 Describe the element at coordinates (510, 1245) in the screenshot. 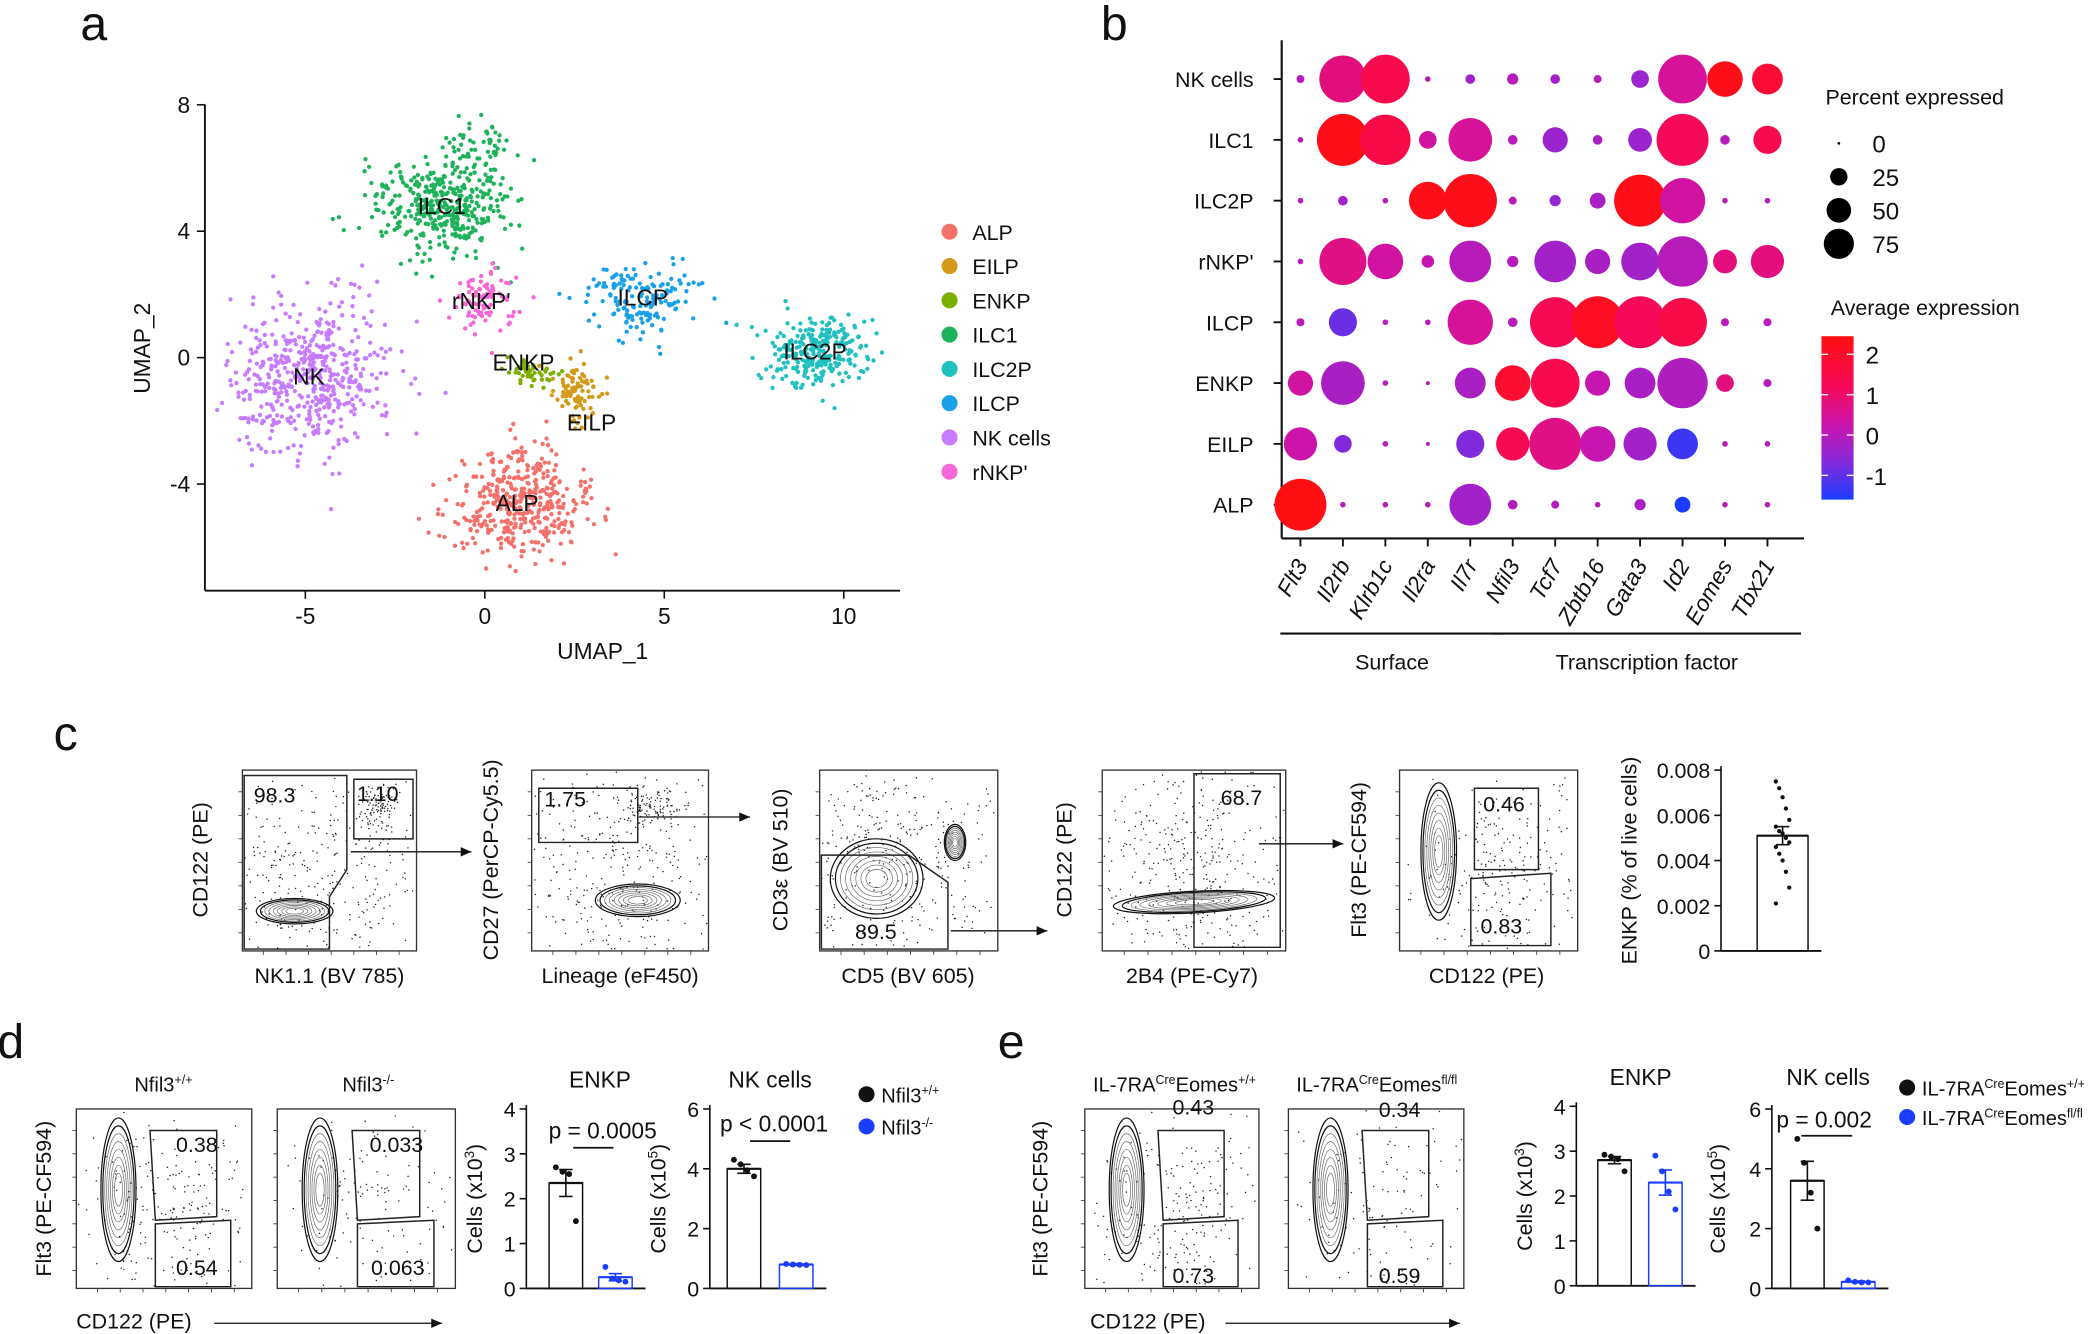

I see `y-tick-label: 1` at that location.